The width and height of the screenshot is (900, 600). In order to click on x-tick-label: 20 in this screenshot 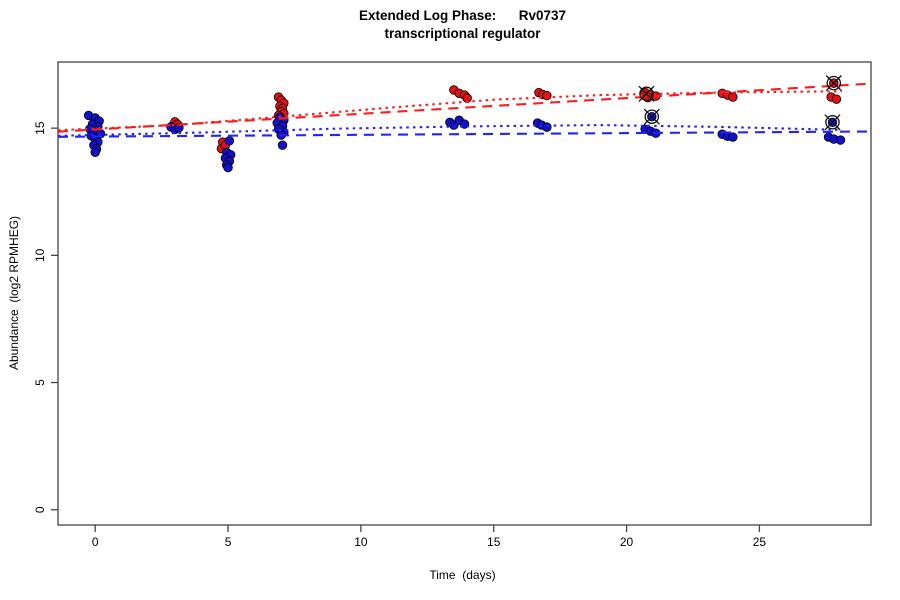, I will do `click(627, 542)`.